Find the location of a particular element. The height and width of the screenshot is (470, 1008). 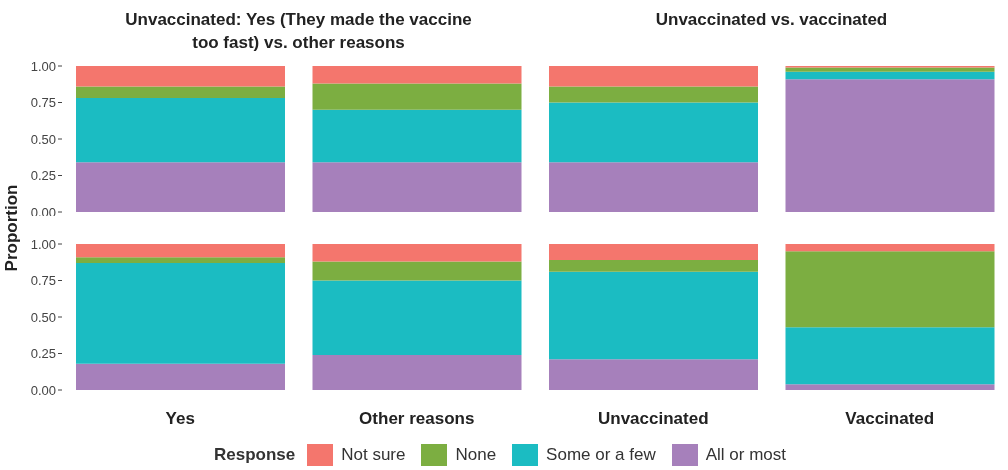

x-tick-label: Vaccinated is located at coordinates (890, 418).